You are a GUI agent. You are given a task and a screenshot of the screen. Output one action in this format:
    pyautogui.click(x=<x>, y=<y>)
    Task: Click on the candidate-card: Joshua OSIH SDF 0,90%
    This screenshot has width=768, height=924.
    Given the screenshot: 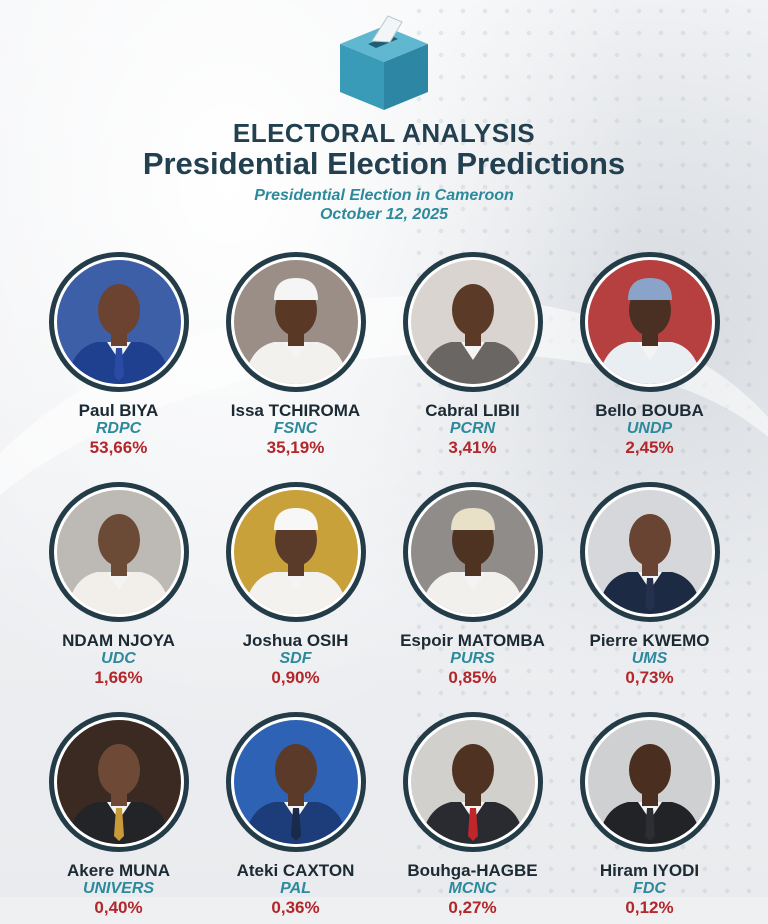 What is the action you would take?
    pyautogui.click(x=295, y=588)
    